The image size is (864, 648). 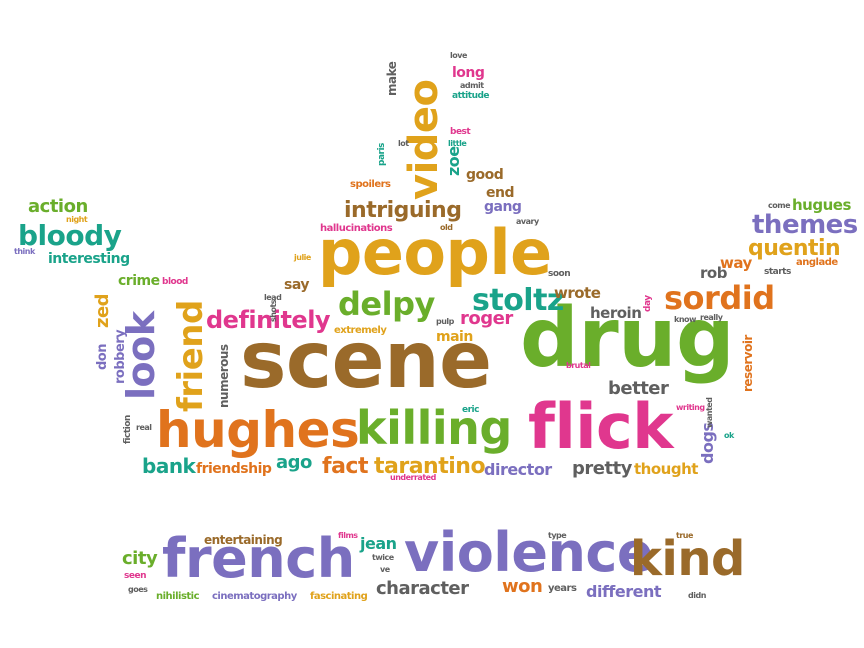 I want to click on word-violence: violence, so click(x=529, y=552).